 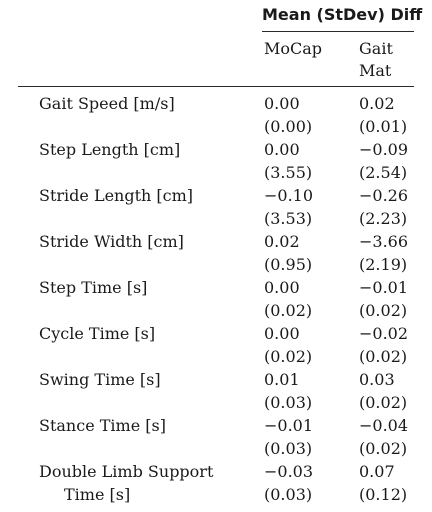 I want to click on mocap-sd: (3.55), so click(x=288, y=172).